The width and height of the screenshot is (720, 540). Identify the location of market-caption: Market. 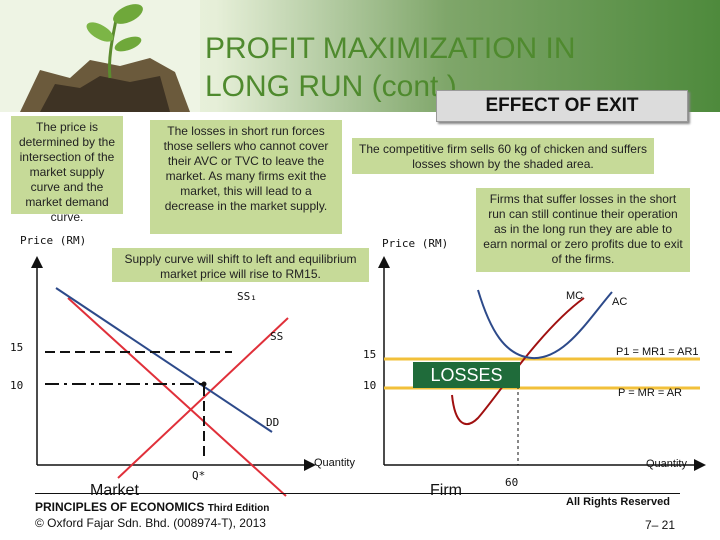
(114, 490).